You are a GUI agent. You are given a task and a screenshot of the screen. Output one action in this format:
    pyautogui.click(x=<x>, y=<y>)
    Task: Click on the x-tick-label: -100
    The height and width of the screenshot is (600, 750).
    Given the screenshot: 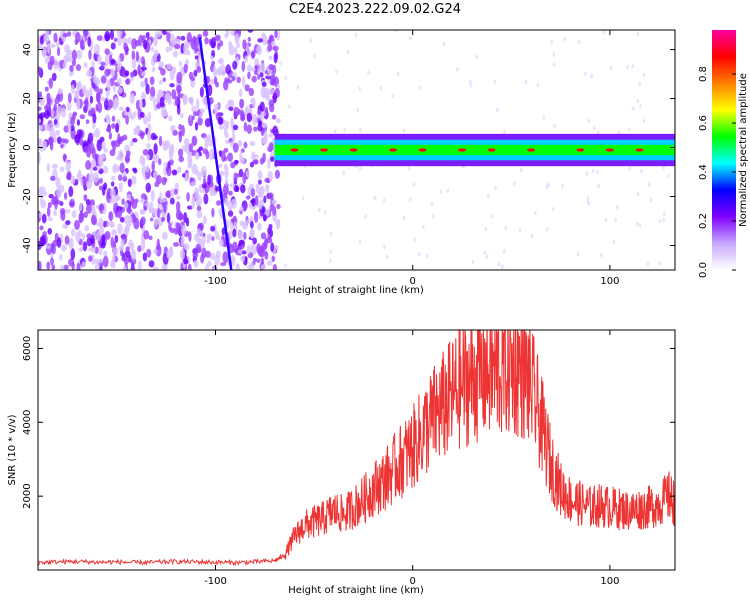 What is the action you would take?
    pyautogui.click(x=215, y=581)
    